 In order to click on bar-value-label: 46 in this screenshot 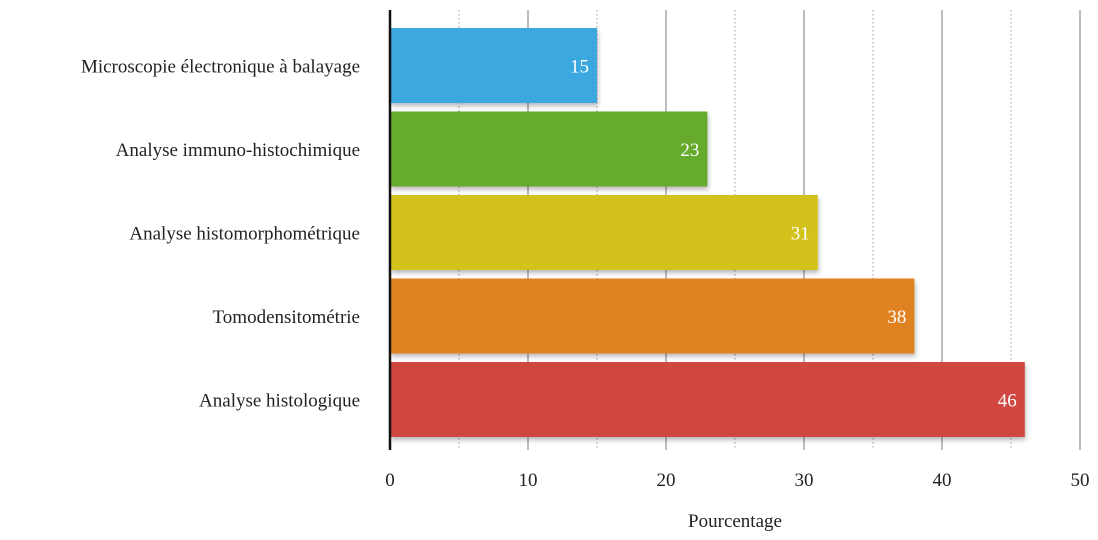, I will do `click(1007, 401)`.